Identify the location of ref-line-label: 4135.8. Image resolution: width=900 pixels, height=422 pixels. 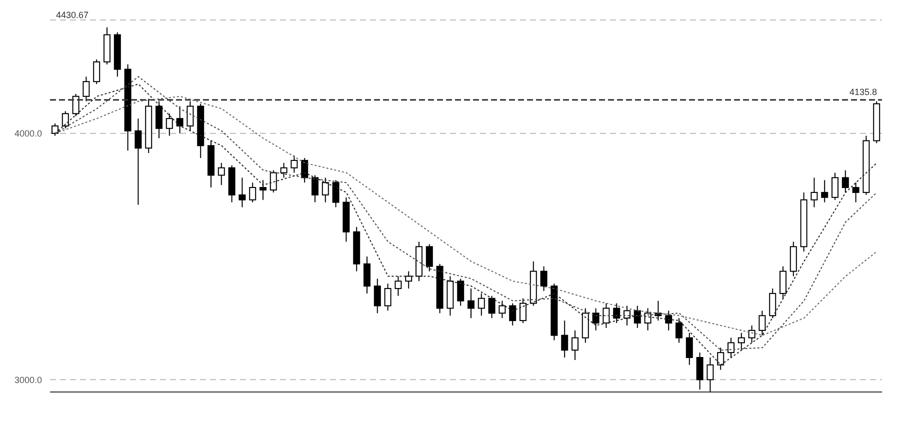
(863, 91).